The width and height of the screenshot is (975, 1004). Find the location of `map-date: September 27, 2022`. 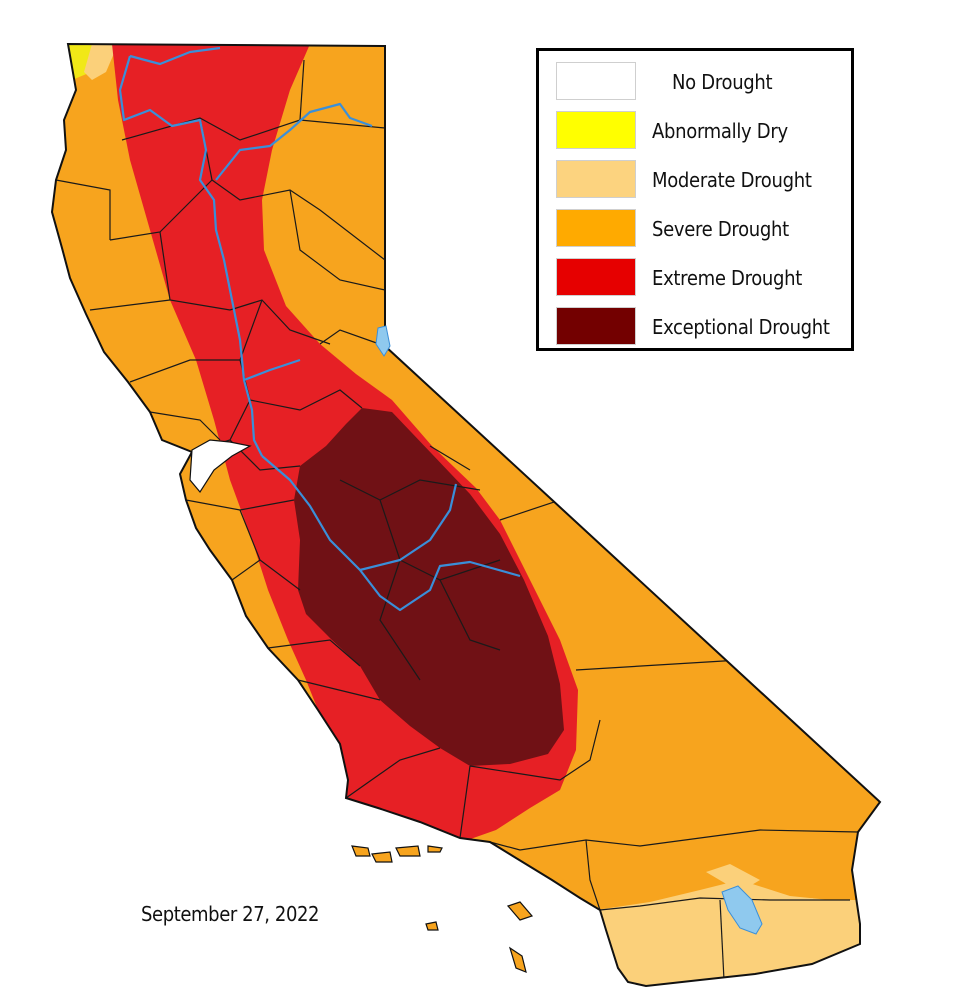

map-date: September 27, 2022 is located at coordinates (230, 914).